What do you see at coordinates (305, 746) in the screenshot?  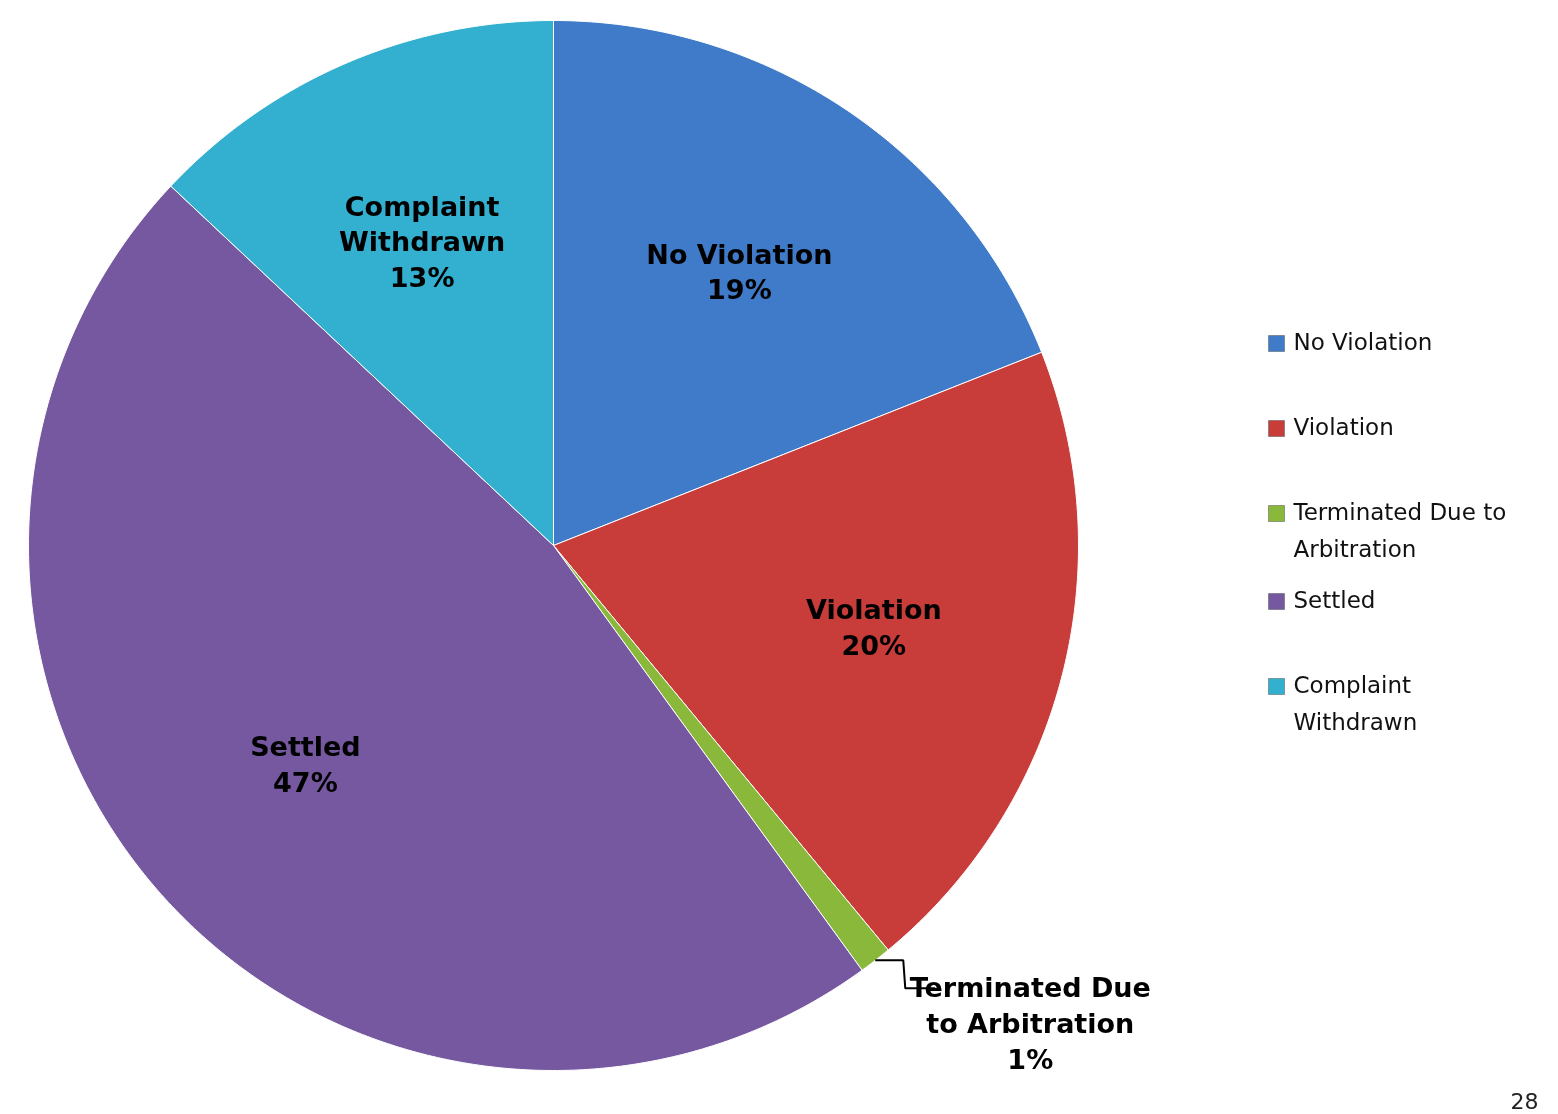 I see `slice-label: Settled` at bounding box center [305, 746].